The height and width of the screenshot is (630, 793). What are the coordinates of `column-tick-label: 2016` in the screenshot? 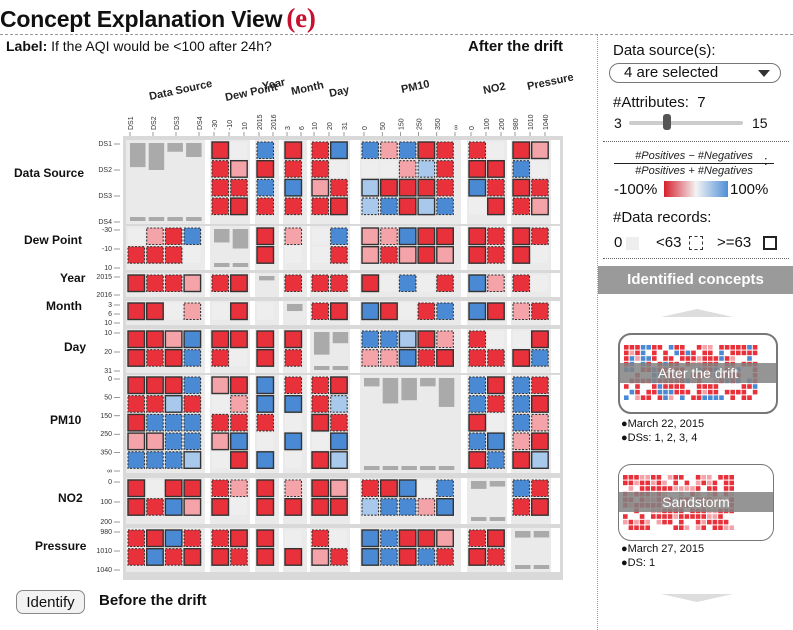 It's located at (274, 122).